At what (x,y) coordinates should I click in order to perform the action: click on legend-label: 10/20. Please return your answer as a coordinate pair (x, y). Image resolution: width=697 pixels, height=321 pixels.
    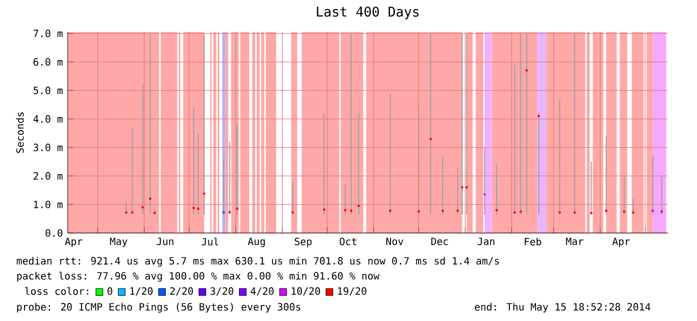
    Looking at the image, I should click on (306, 291).